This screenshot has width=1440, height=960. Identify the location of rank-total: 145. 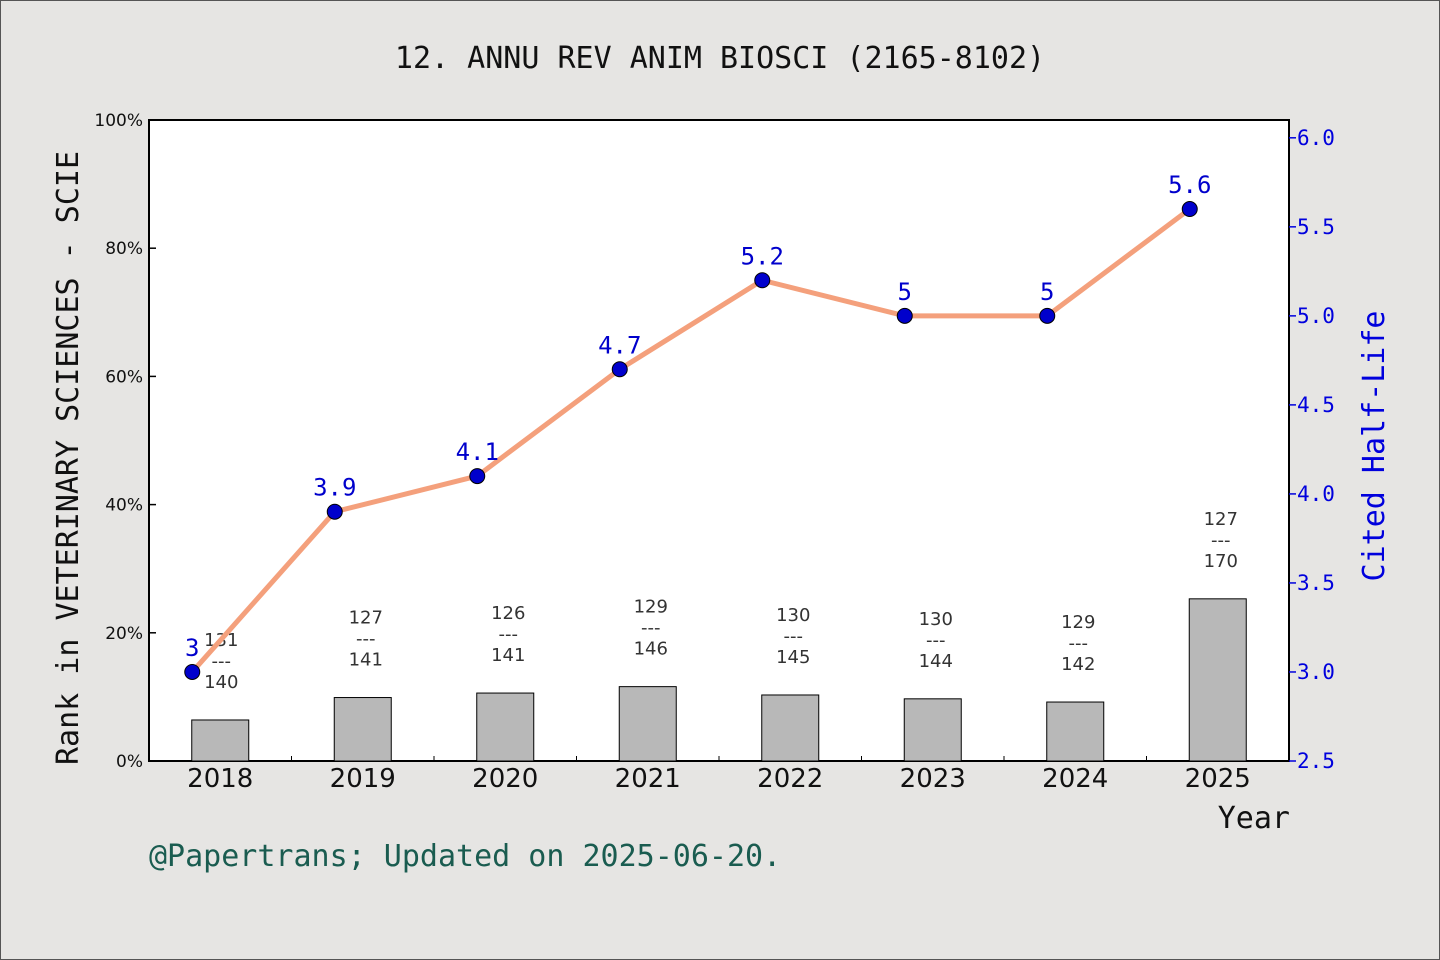
(793, 657).